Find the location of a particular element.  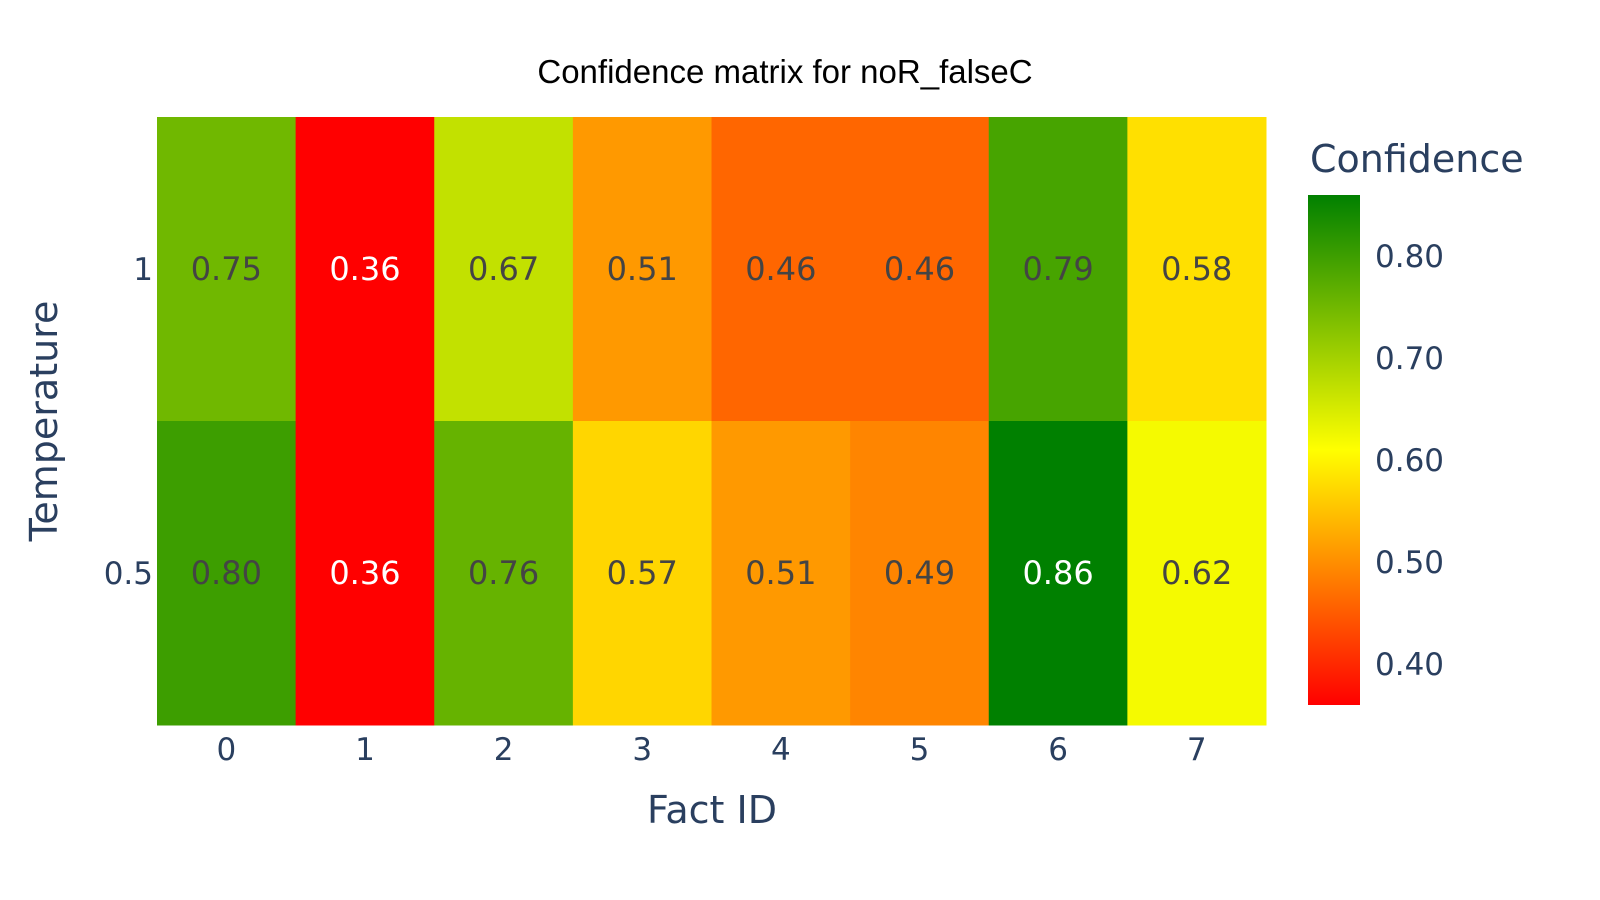

colorbar is located at coordinates (1334, 450).